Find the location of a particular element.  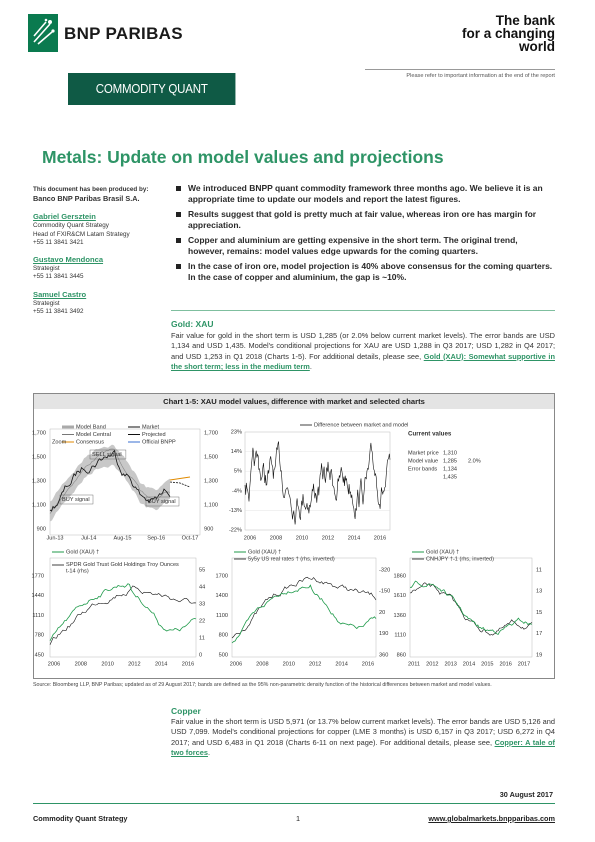

table-cell: 2.0% is located at coordinates (474, 461).